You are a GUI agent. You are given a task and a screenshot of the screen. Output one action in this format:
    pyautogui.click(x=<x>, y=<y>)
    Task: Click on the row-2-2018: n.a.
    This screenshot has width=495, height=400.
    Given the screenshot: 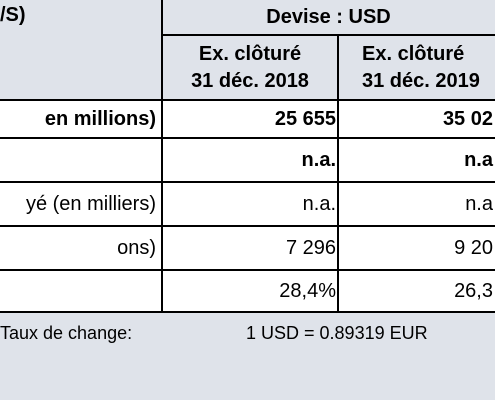 What is the action you would take?
    pyautogui.click(x=250, y=160)
    